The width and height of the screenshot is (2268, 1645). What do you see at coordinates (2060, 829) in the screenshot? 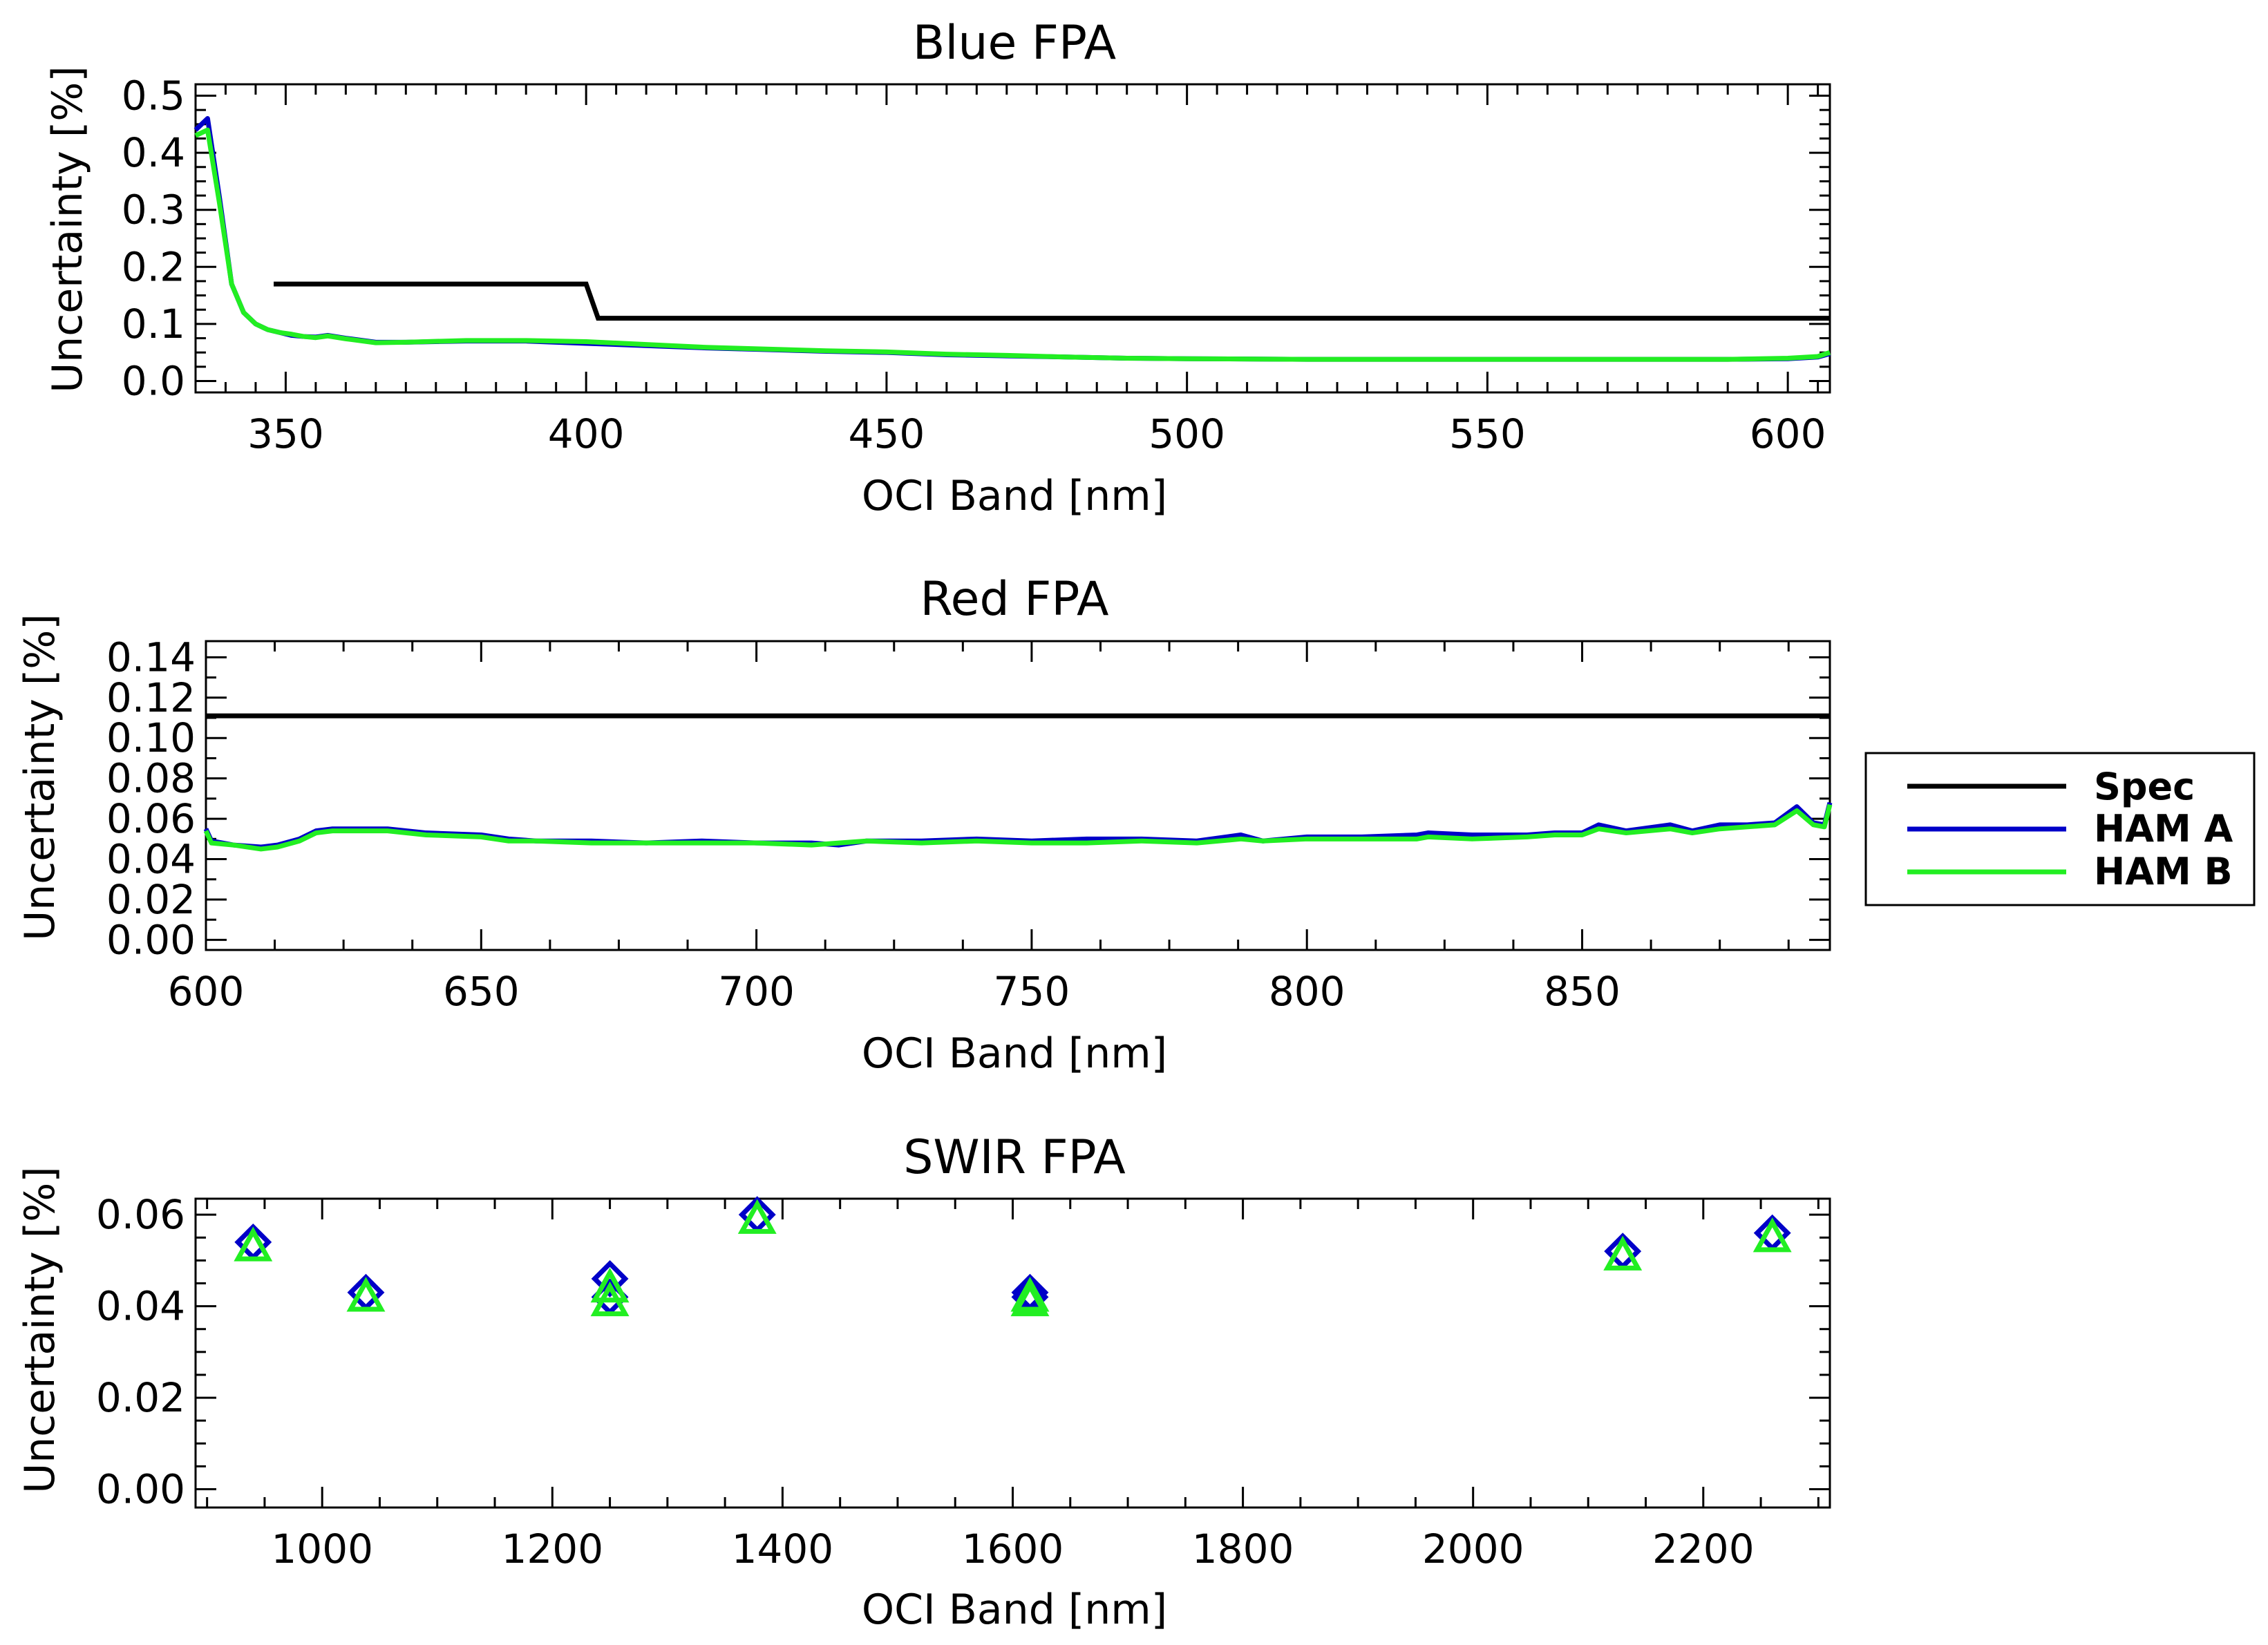
I see `legend: Spec HAM A HAM B` at bounding box center [2060, 829].